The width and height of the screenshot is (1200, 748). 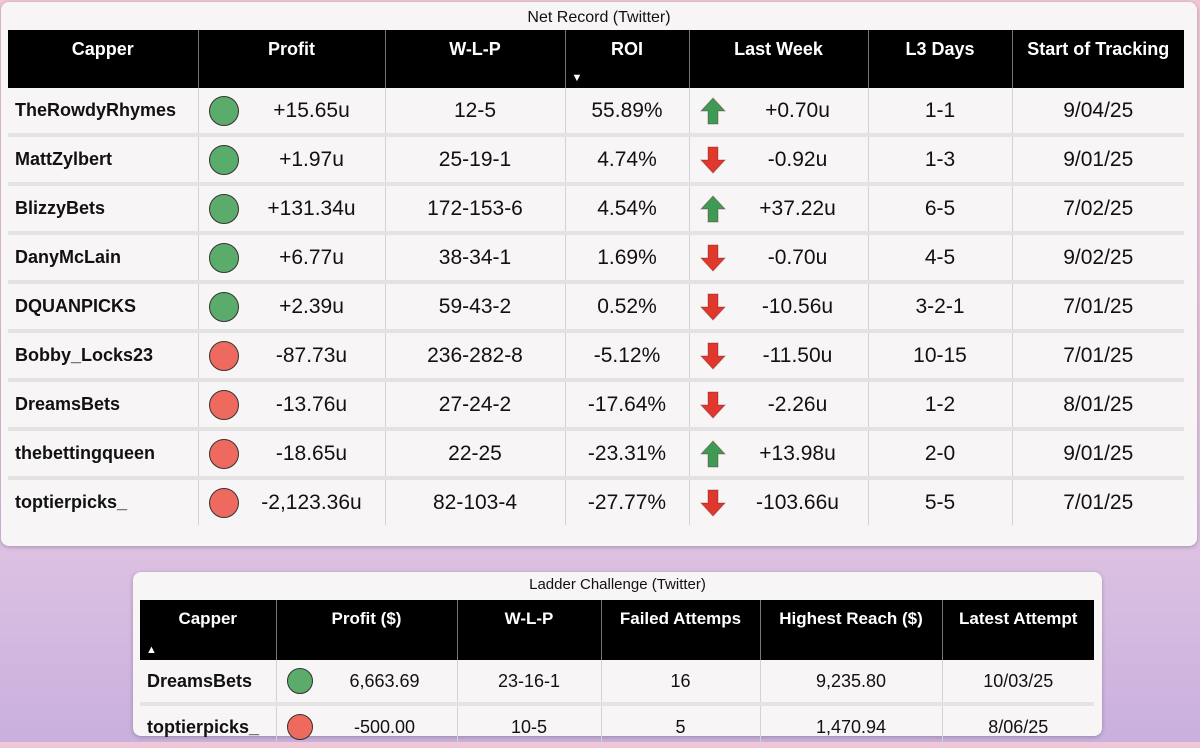 I want to click on last-week-cell-content: -10.56u, so click(x=779, y=306).